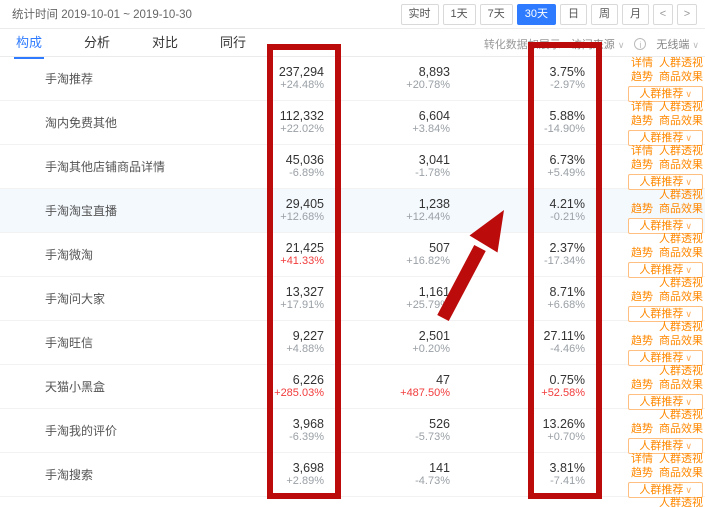 The image size is (705, 507). I want to click on next-page-button: >, so click(687, 15).